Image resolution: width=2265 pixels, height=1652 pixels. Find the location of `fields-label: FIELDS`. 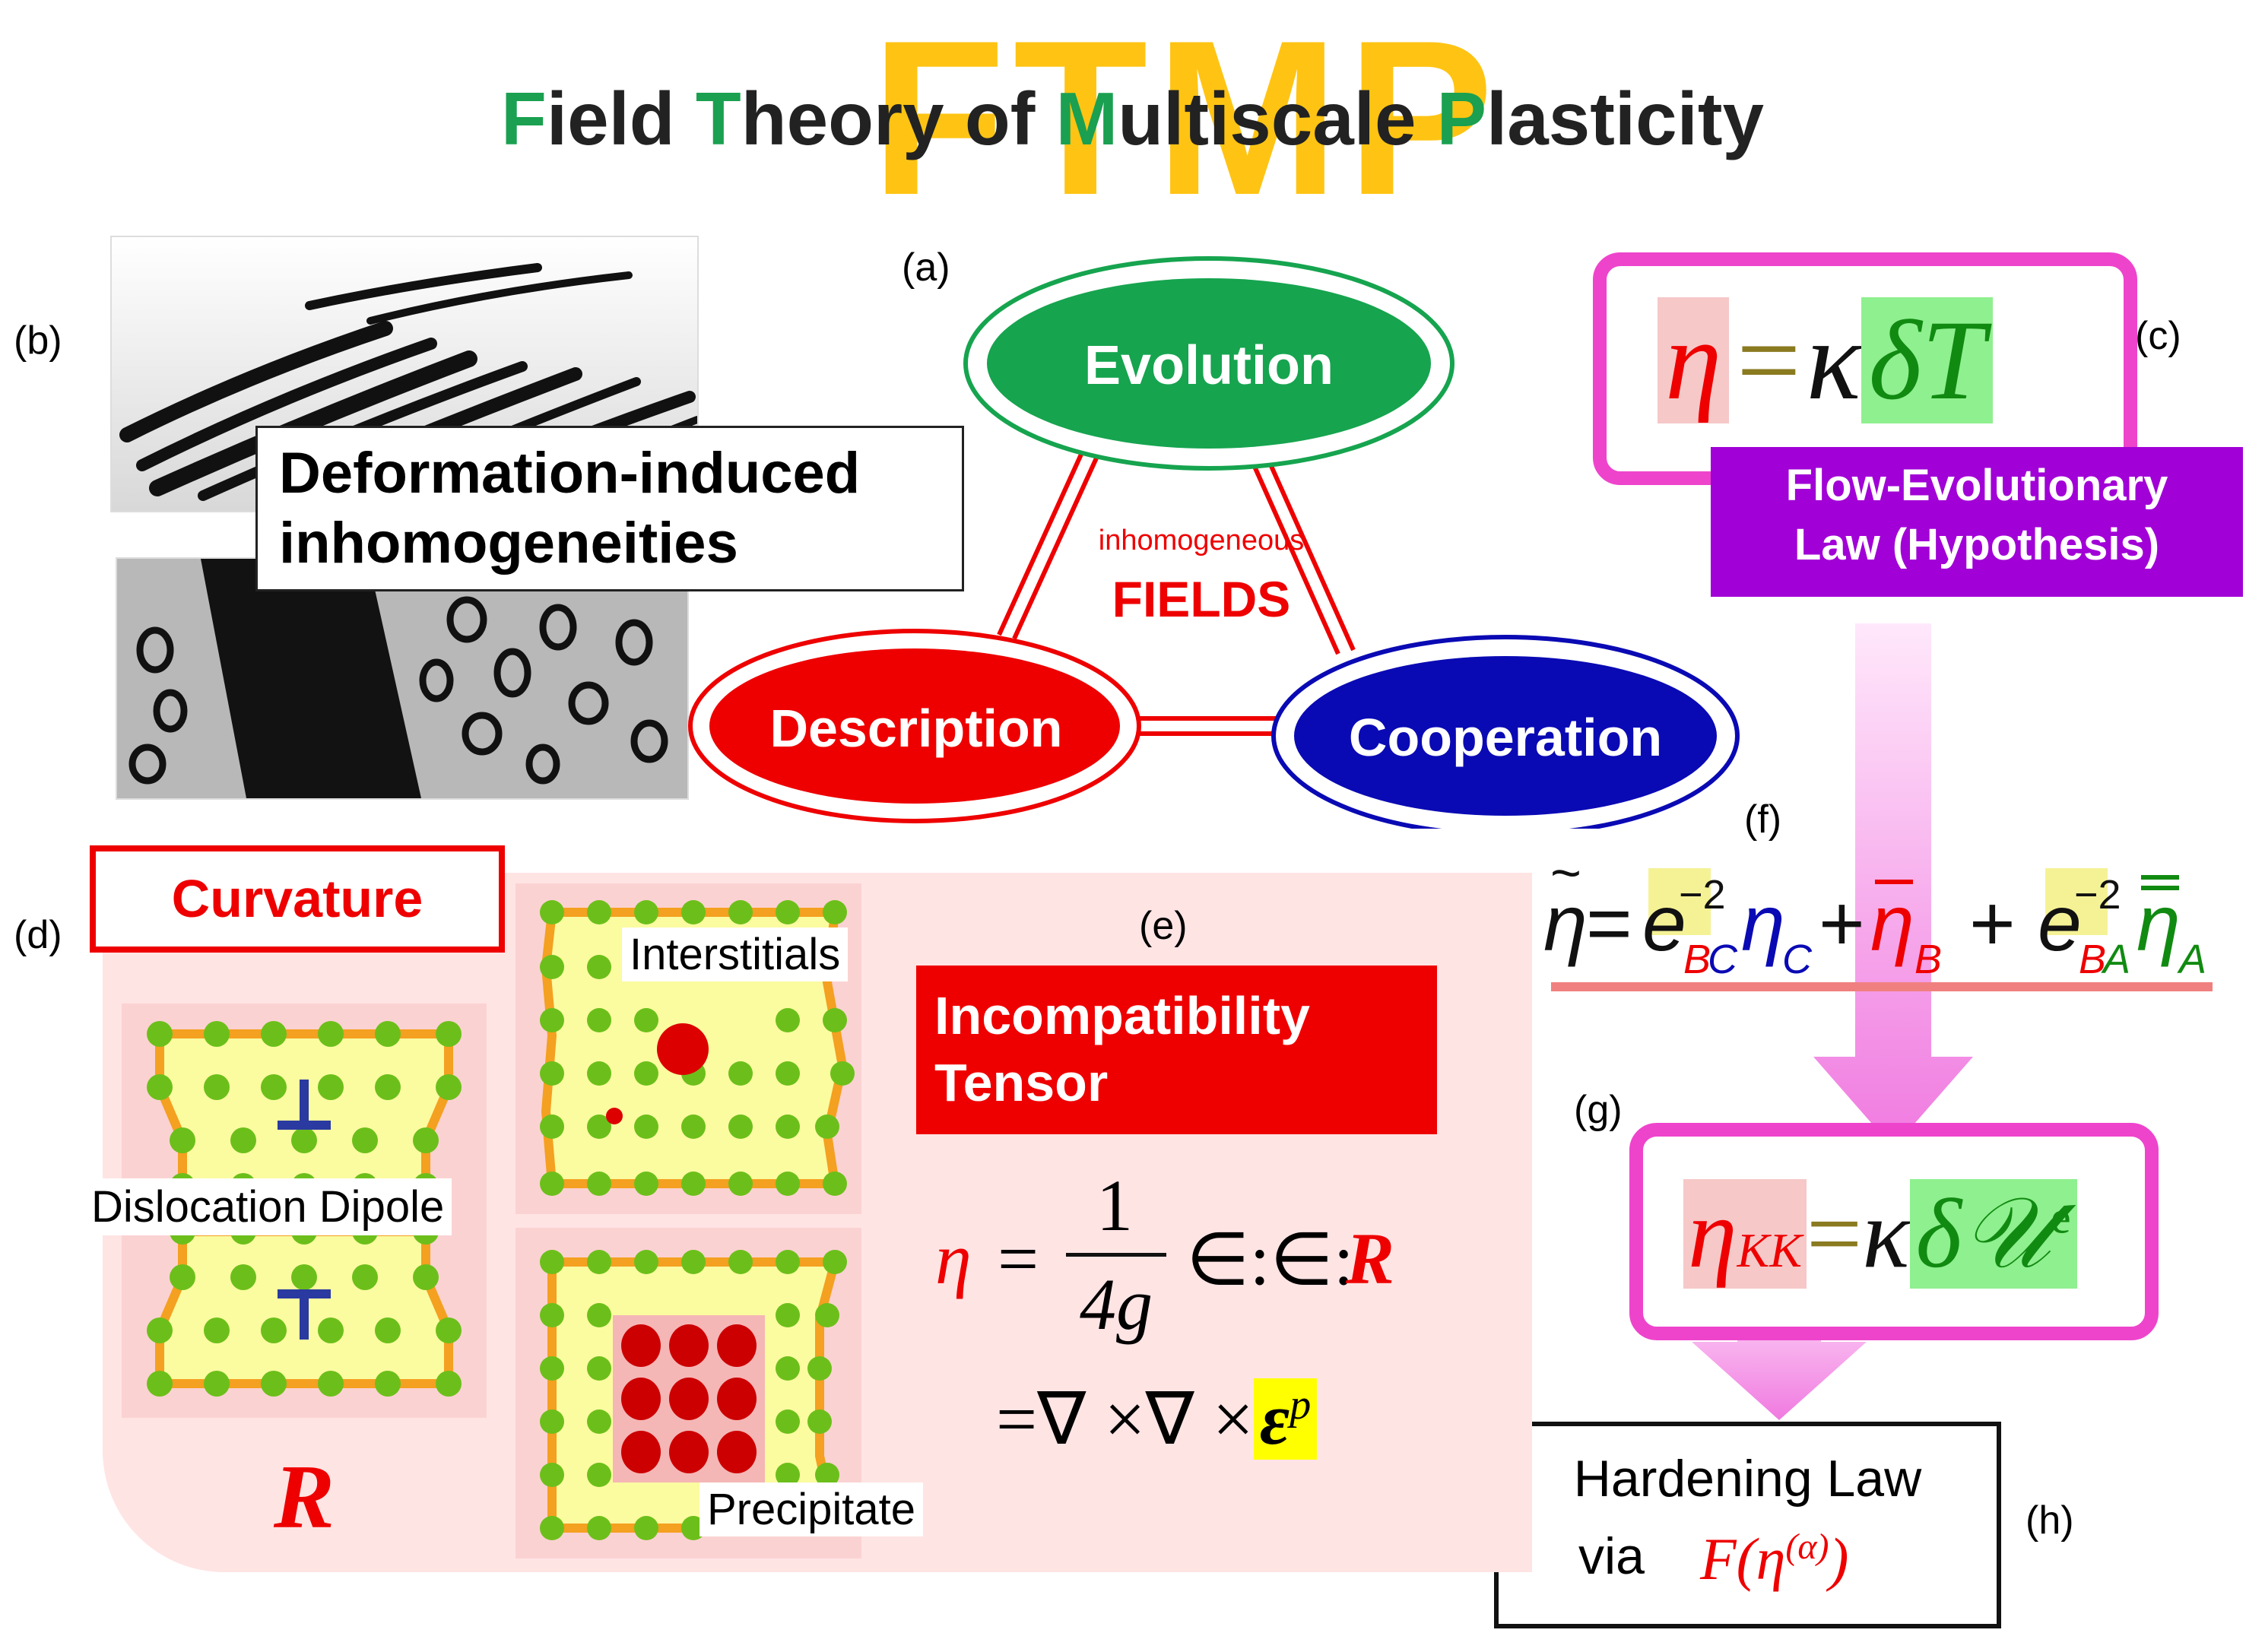

fields-label: FIELDS is located at coordinates (1201, 599).